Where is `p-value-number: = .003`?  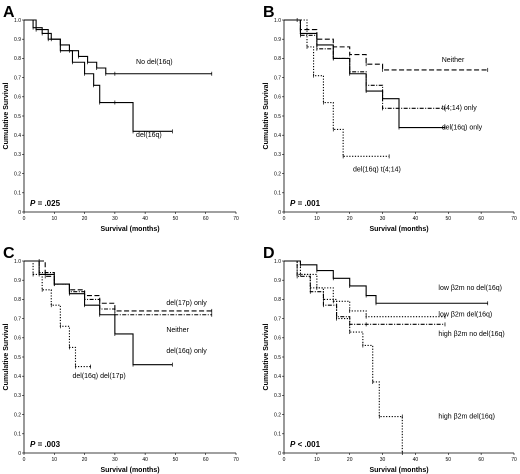 p-value-number: = .003 is located at coordinates (47, 444).